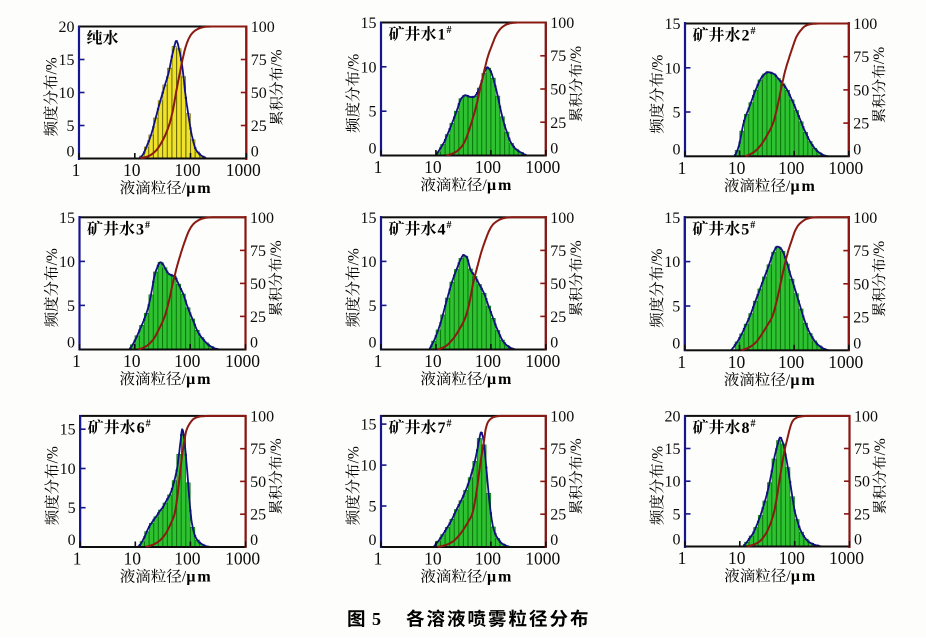  What do you see at coordinates (442, 229) in the screenshot?
I see `svg-text: 4` at bounding box center [442, 229].